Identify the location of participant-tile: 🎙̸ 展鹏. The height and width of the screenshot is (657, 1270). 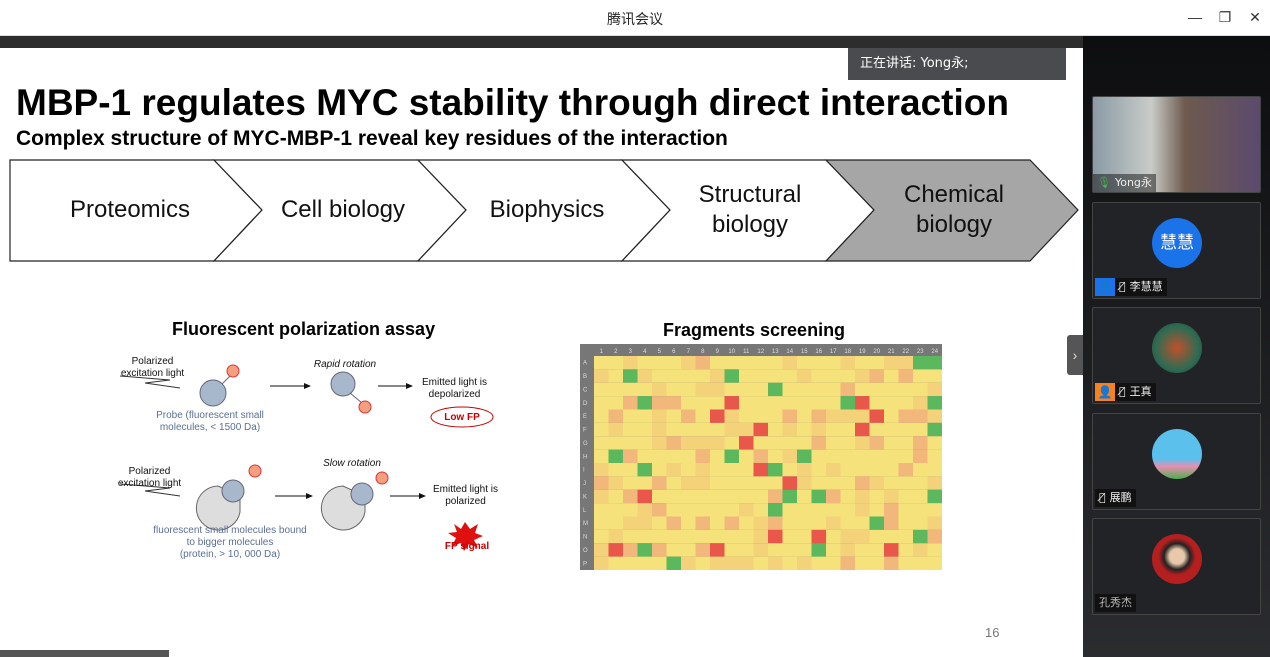
(1176, 461).